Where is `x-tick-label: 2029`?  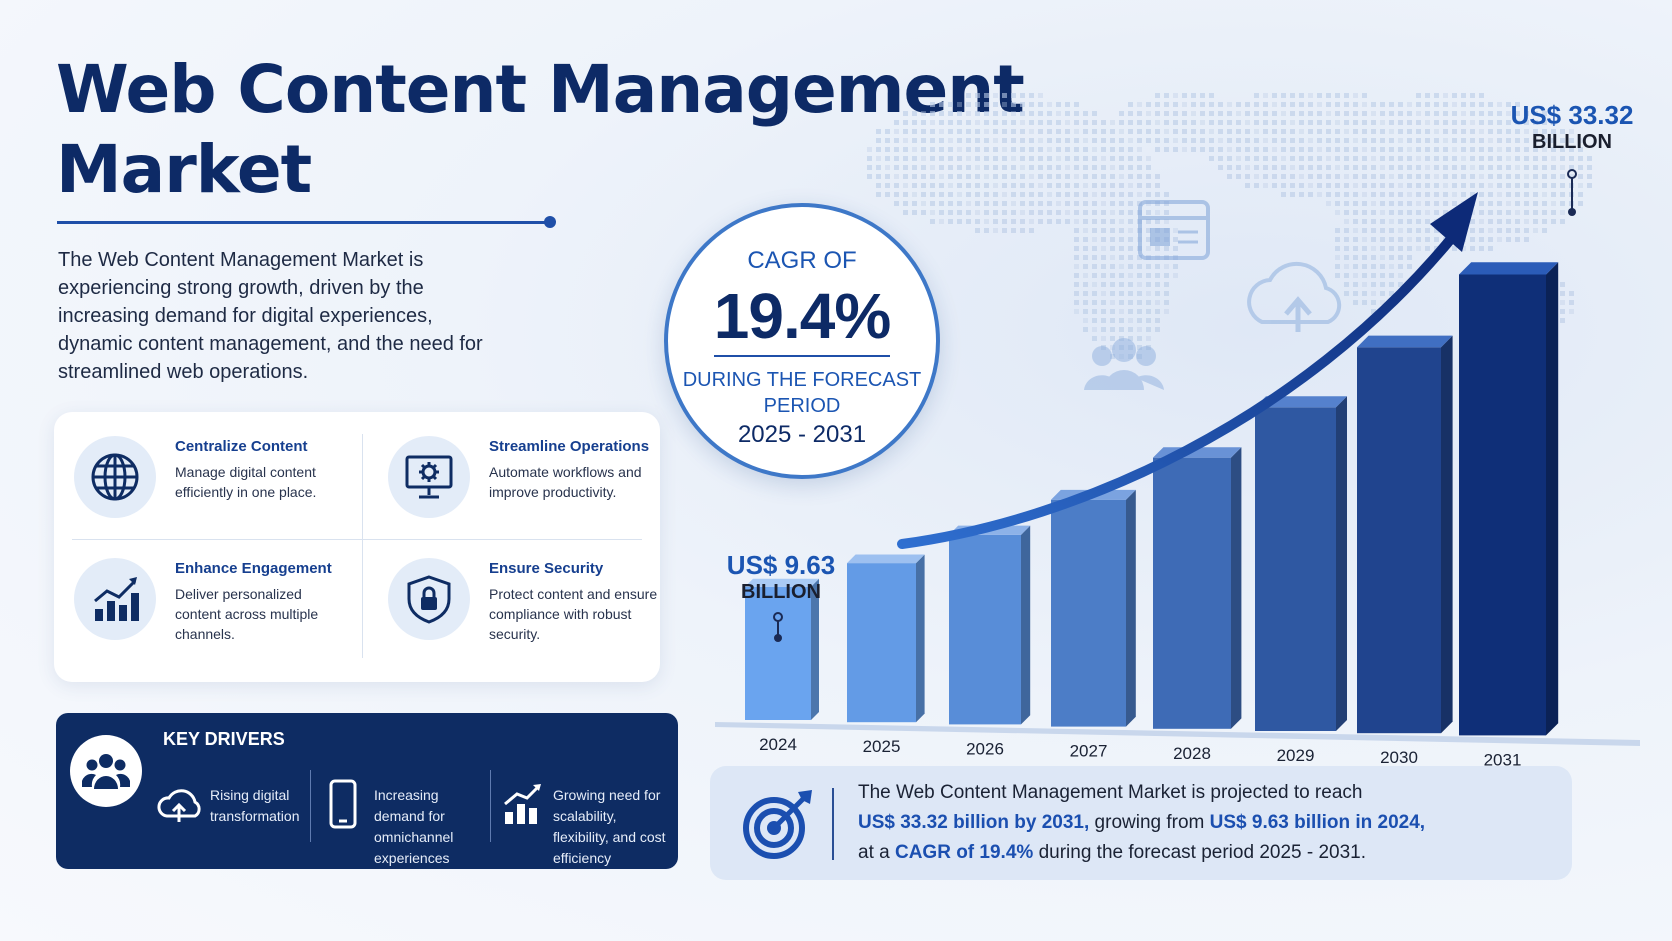 x-tick-label: 2029 is located at coordinates (1296, 755).